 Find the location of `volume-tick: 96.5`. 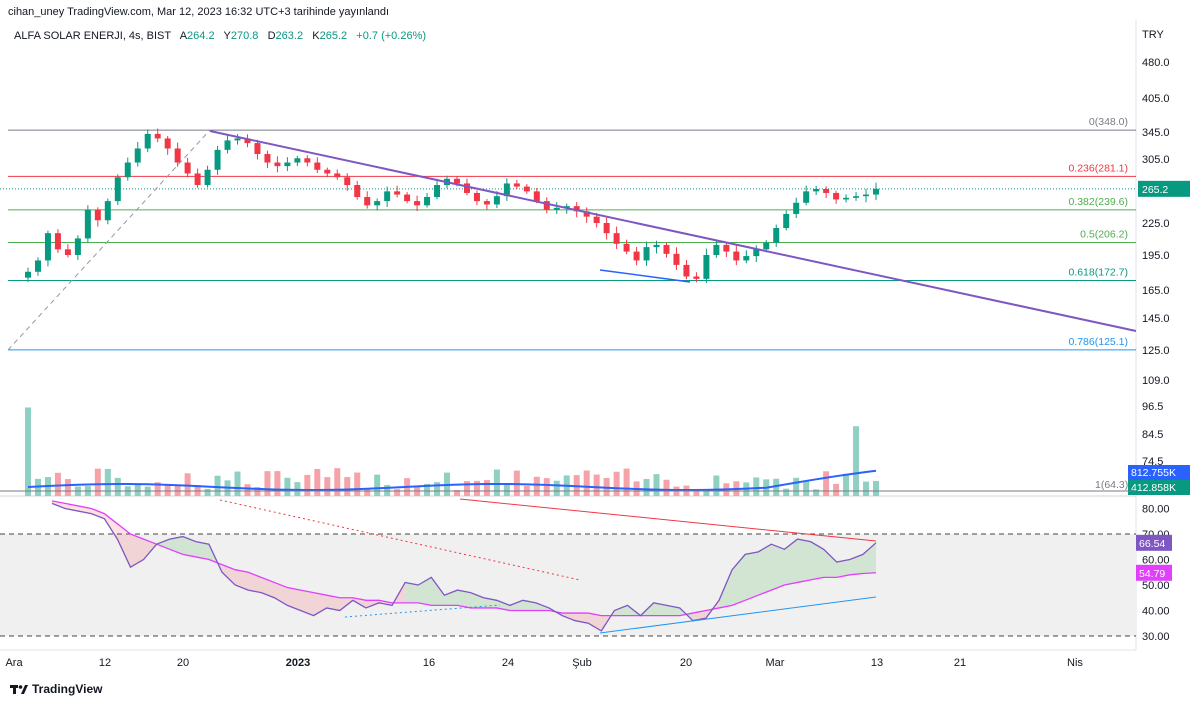

volume-tick: 96.5 is located at coordinates (1152, 407).